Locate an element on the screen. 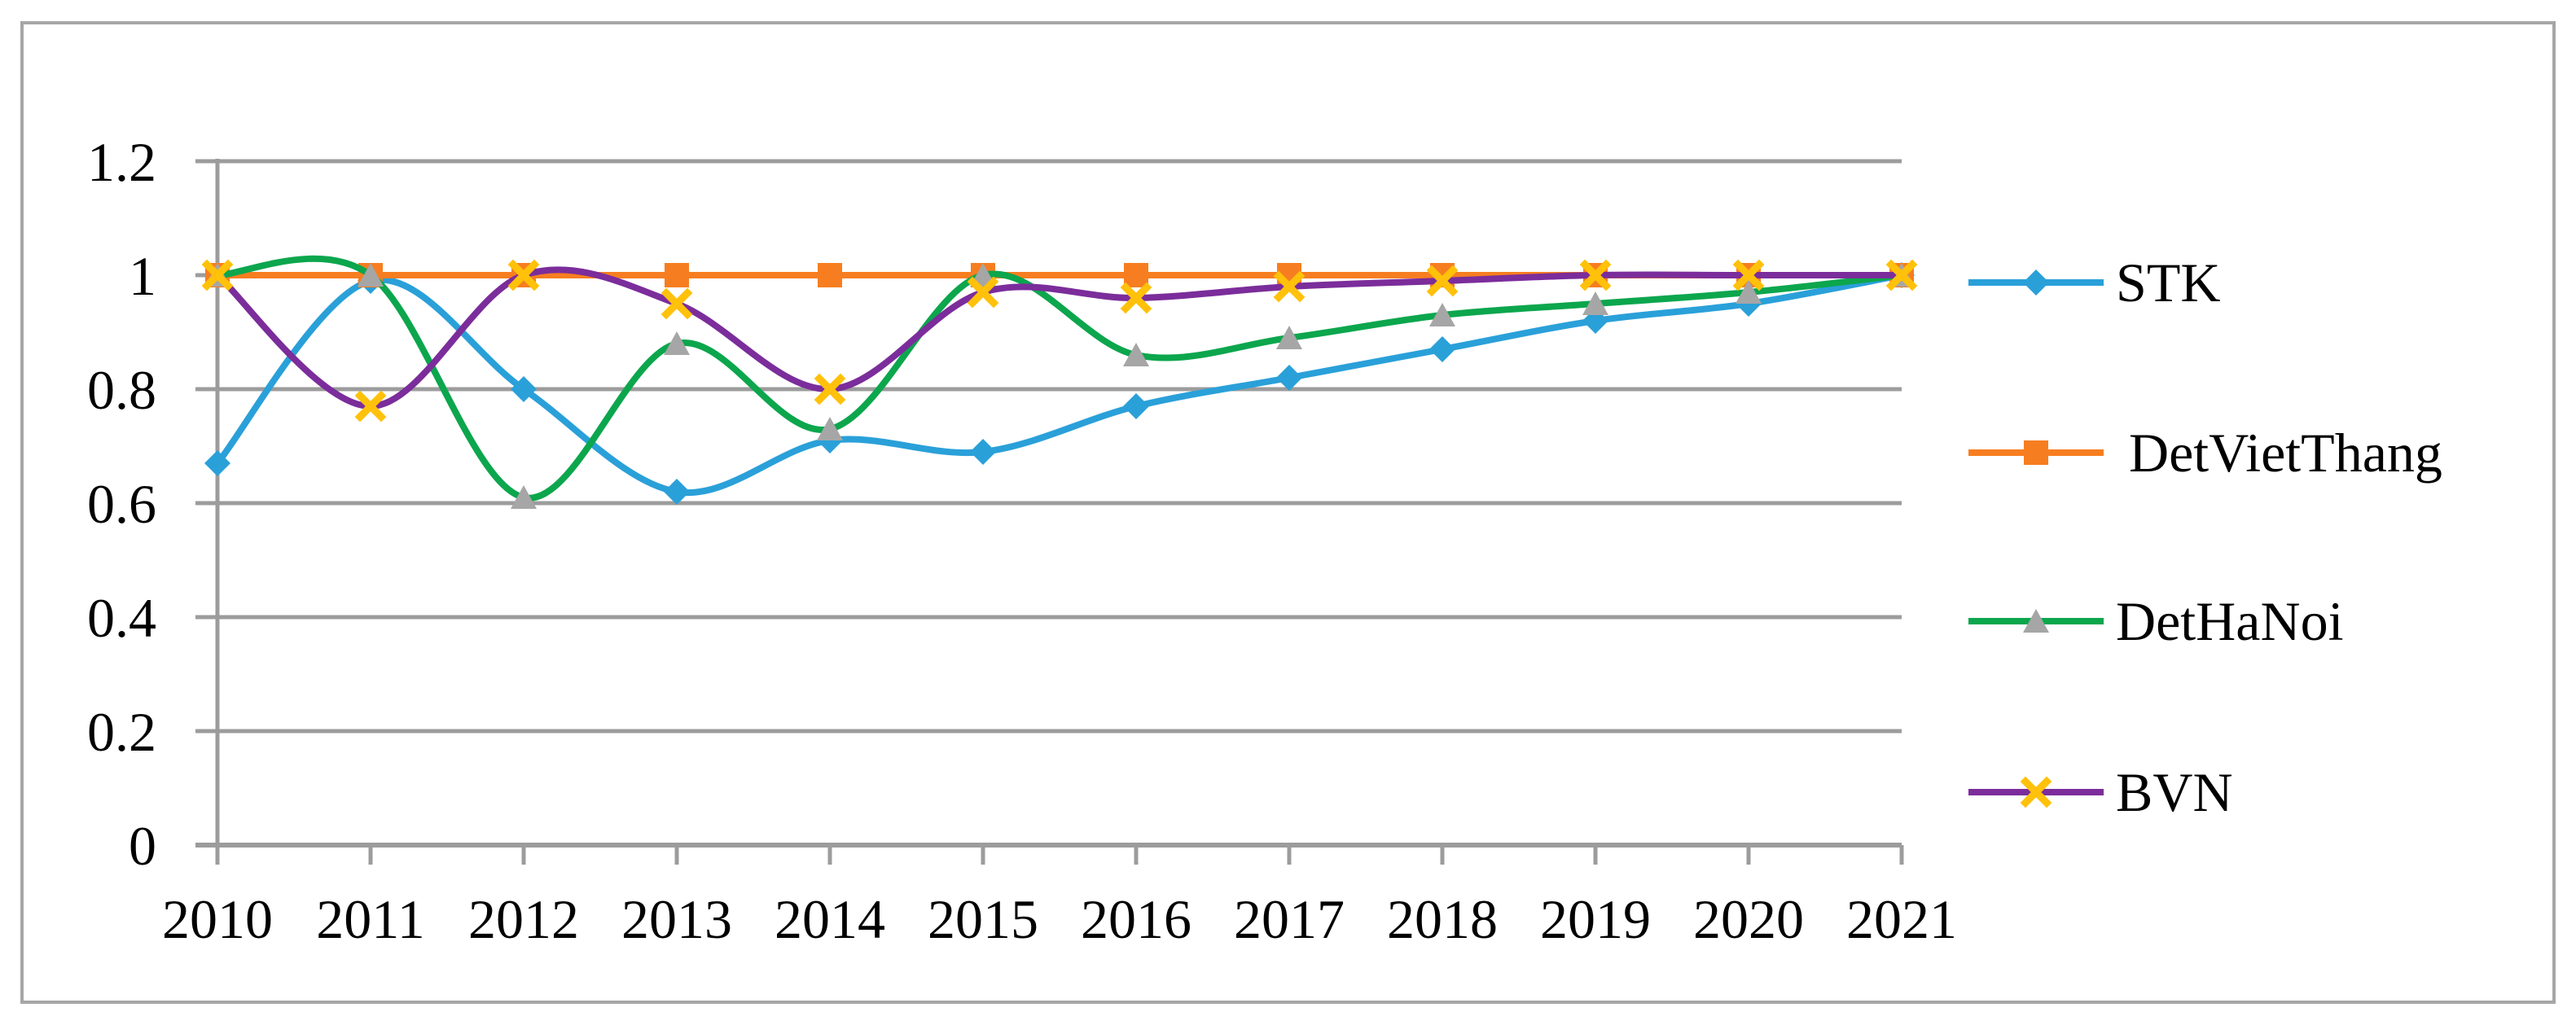  marker-BVN-2010 is located at coordinates (218, 275).